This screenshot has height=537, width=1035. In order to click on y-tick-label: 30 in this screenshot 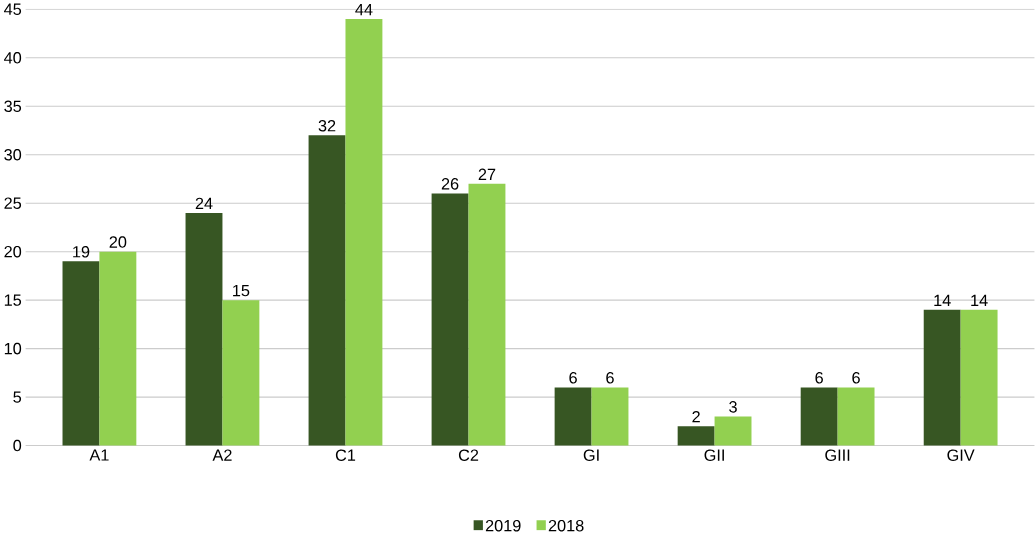, I will do `click(13, 154)`.